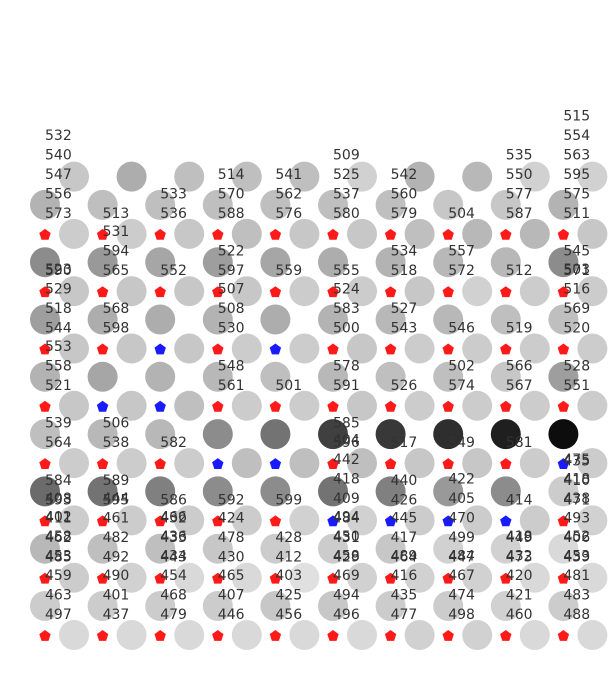  I want to click on point-label: 485, so click(58, 558).